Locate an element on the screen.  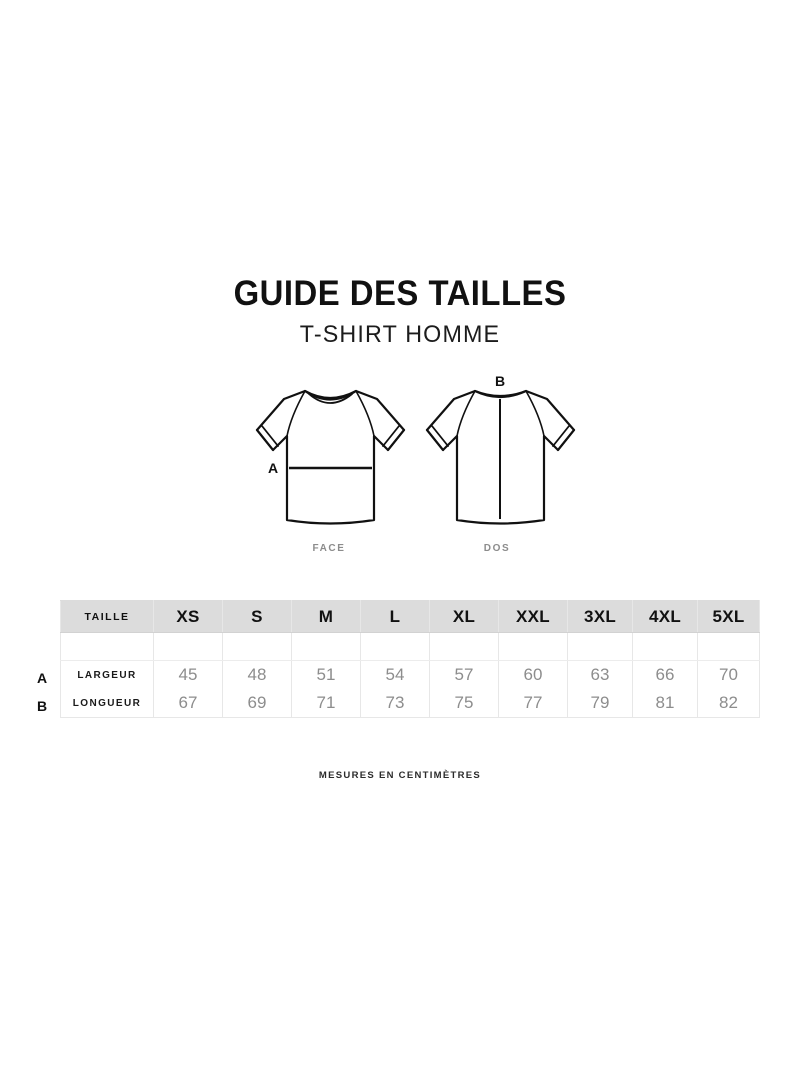
row-marker-b: B is located at coordinates (42, 706).